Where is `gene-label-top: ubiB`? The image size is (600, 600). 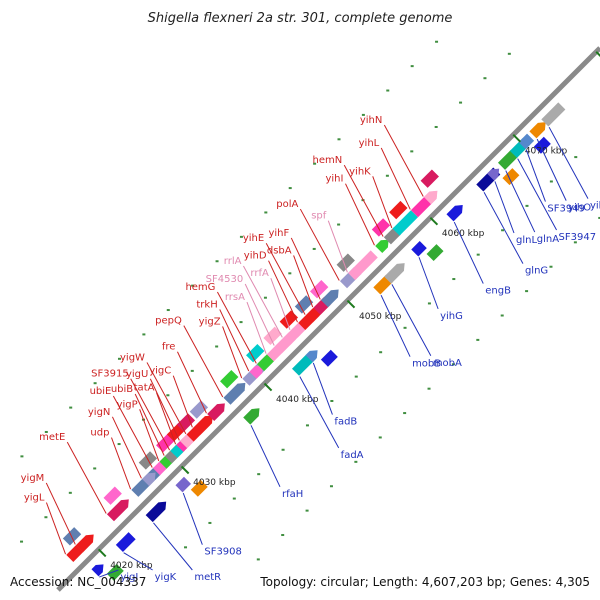
gene-label-top: ubiB is located at coordinates (122, 389).